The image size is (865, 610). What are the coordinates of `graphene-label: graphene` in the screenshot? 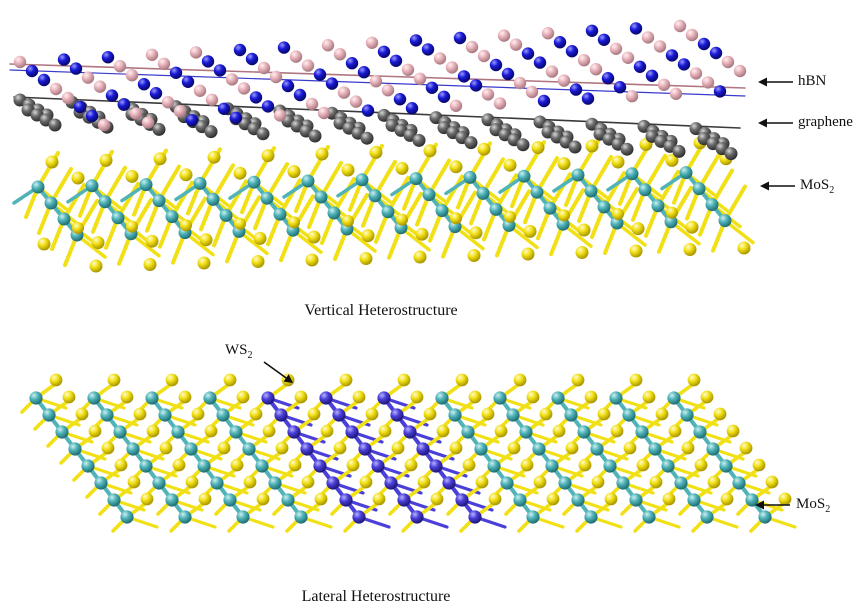 It's located at (825, 122).